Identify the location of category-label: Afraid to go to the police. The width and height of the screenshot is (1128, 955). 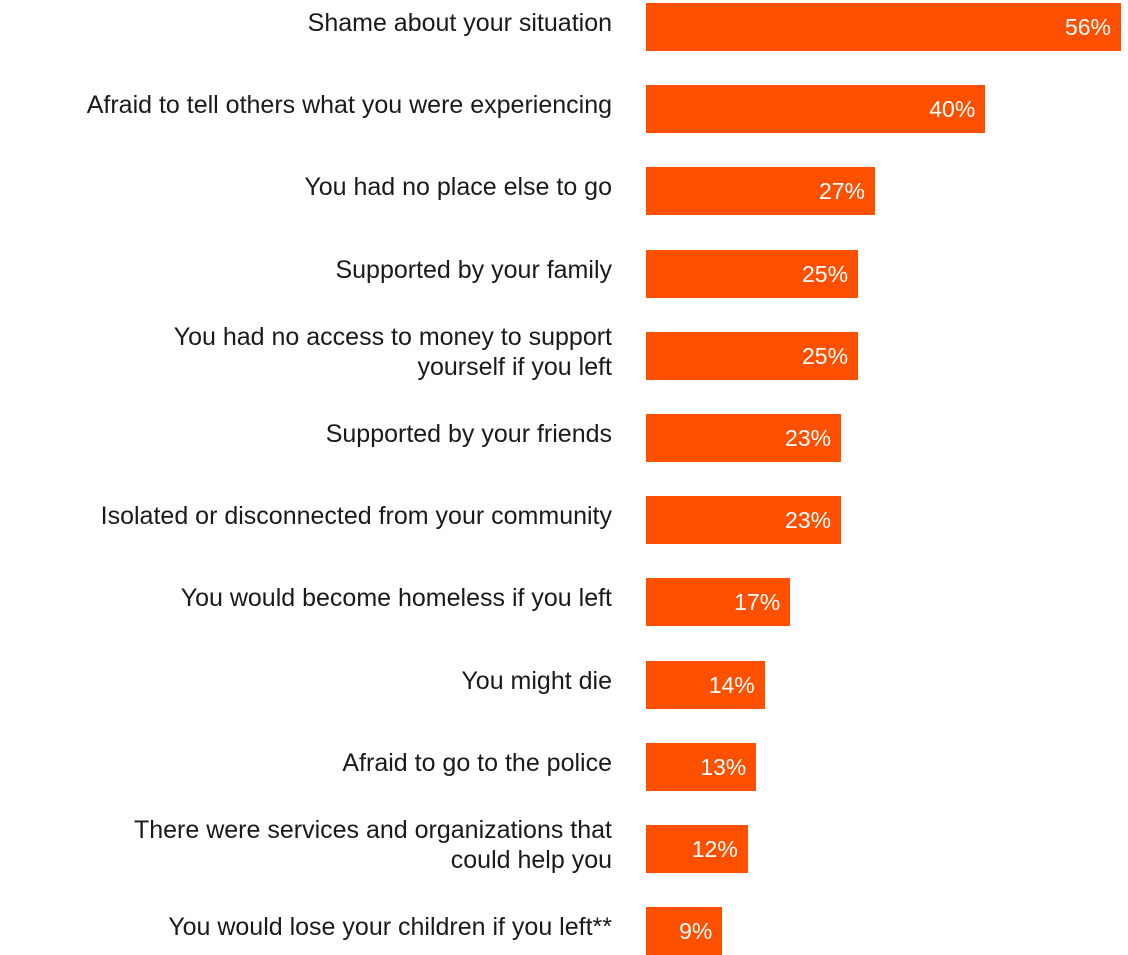
(306, 763).